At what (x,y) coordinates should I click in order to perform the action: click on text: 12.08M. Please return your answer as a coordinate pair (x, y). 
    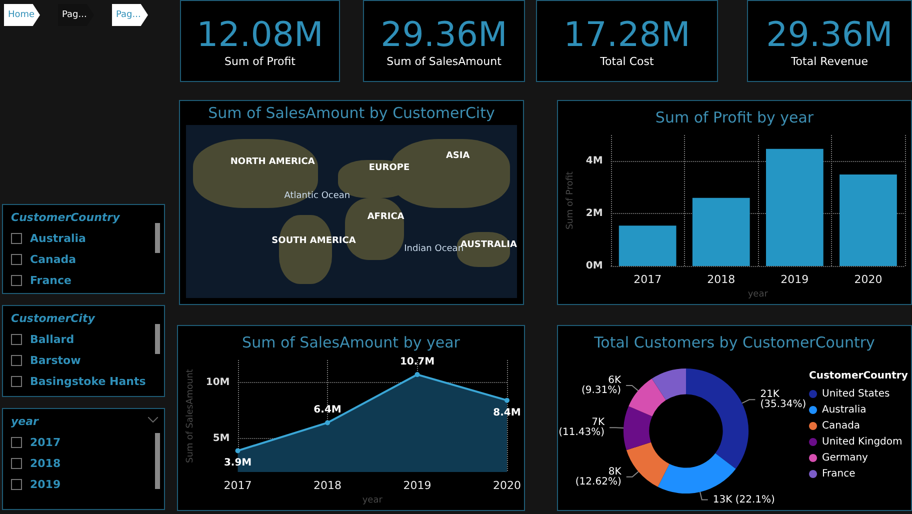
    Looking at the image, I should click on (260, 35).